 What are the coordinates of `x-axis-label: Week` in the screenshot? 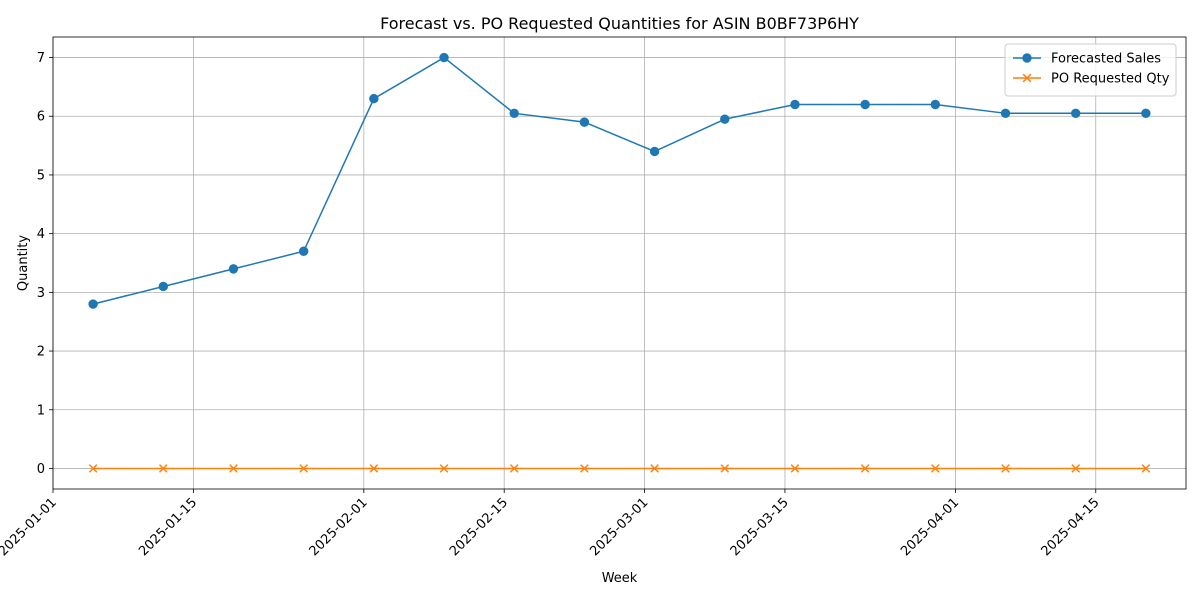 It's located at (620, 578).